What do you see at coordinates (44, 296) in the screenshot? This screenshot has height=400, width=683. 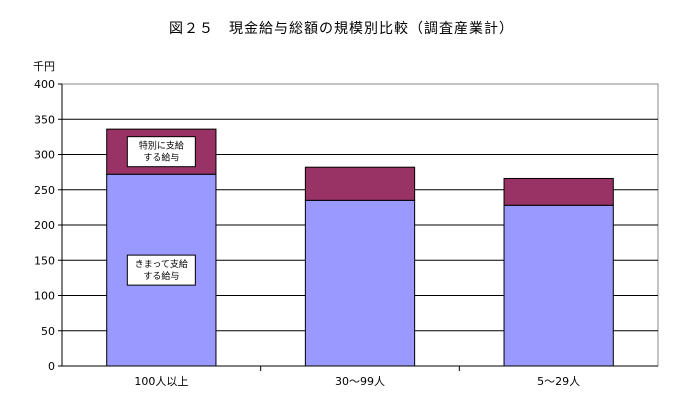 I see `y-tick-label: 100` at bounding box center [44, 296].